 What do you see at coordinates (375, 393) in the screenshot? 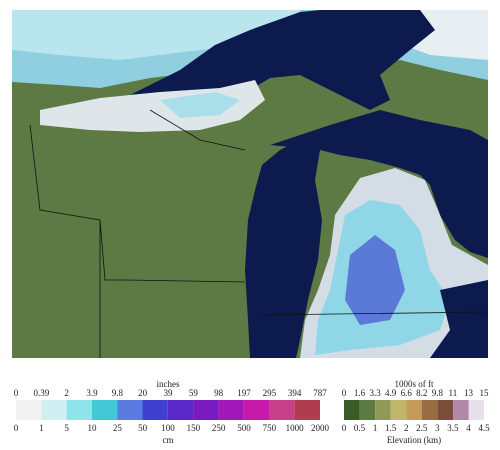
I see `colorbar-label: 3.3` at bounding box center [375, 393].